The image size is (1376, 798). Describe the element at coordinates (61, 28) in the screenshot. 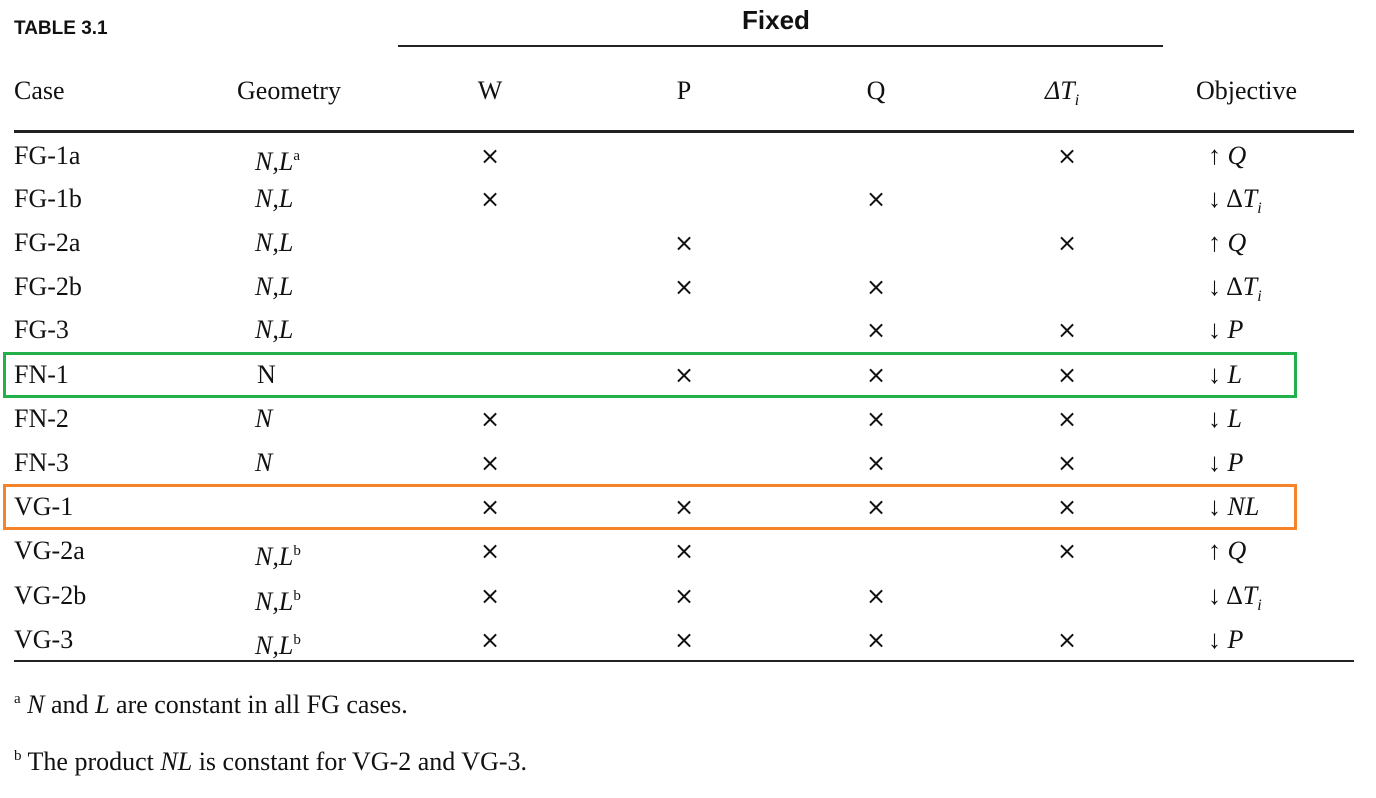

I see `table-title: TABLE 3.1` at that location.